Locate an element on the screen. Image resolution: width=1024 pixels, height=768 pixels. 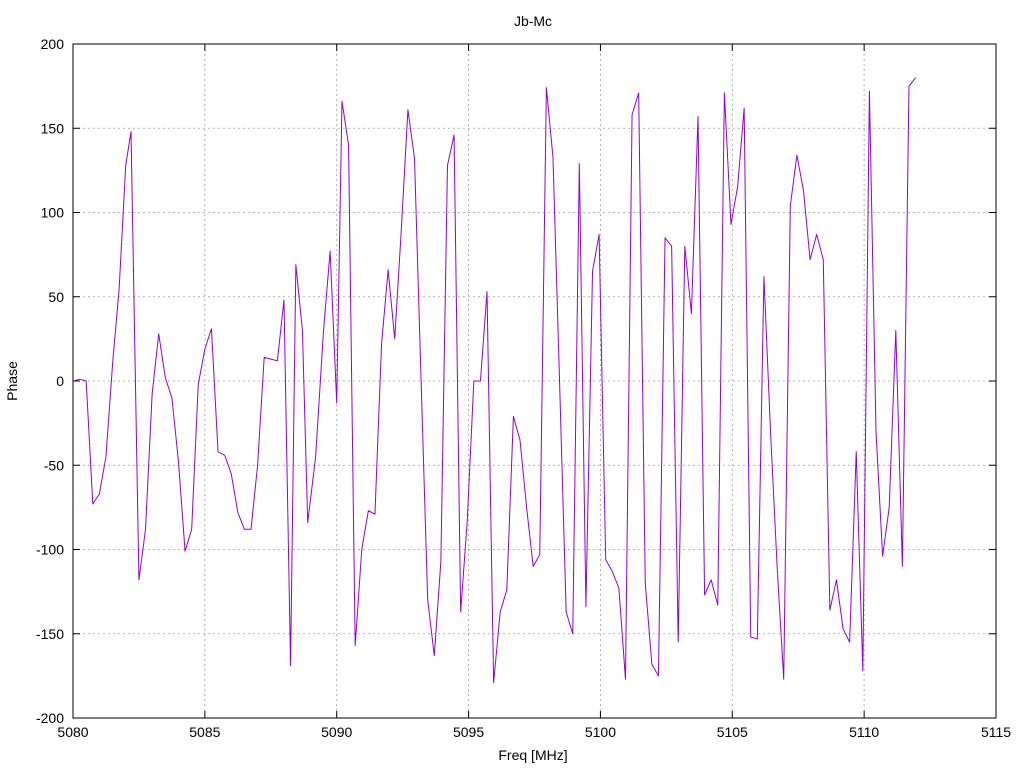
y-tick-label: 200 is located at coordinates (53, 44).